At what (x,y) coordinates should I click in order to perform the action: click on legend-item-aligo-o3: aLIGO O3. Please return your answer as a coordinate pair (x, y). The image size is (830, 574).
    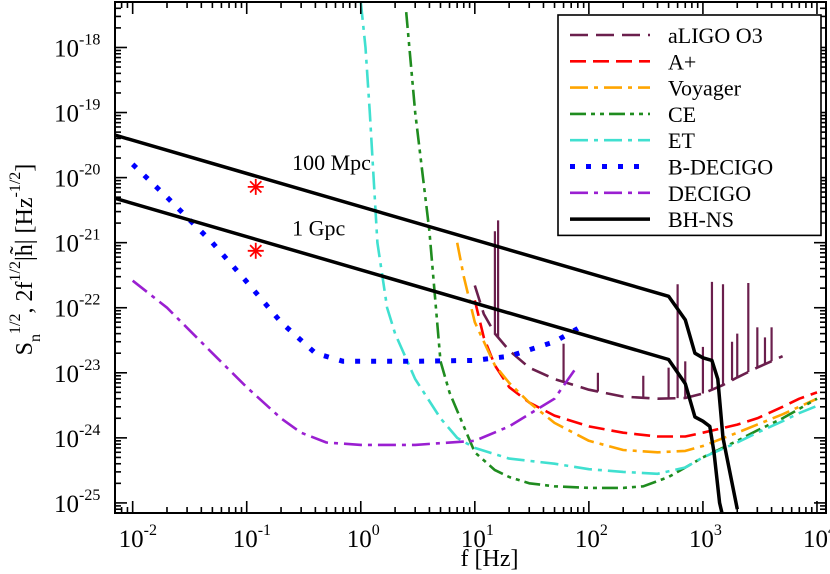
    Looking at the image, I should click on (666, 35).